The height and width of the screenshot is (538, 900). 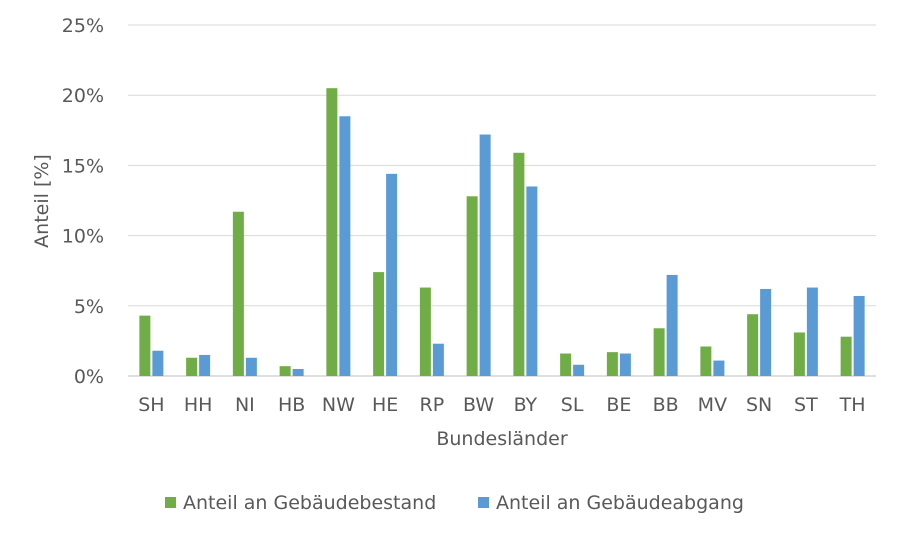 What do you see at coordinates (759, 405) in the screenshot?
I see `x-tick-label: SN` at bounding box center [759, 405].